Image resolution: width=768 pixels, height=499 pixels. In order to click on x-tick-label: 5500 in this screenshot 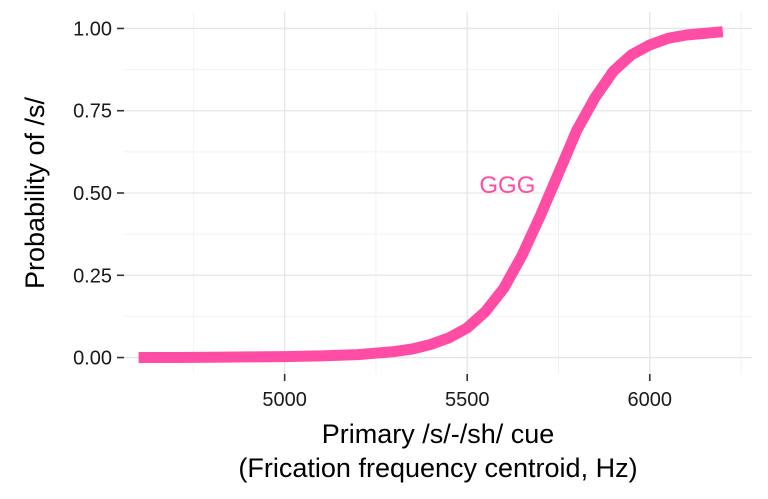, I will do `click(467, 400)`.